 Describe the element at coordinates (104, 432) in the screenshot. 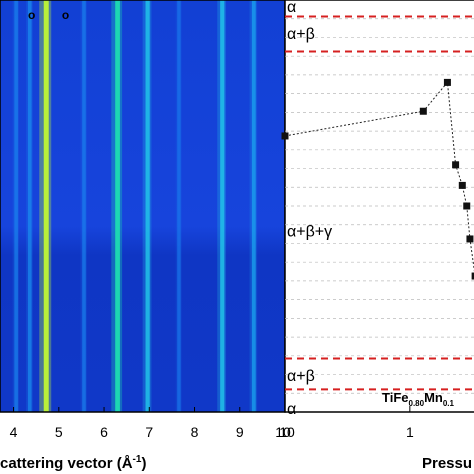

I see `heatmap-x-tick-2: 6` at that location.